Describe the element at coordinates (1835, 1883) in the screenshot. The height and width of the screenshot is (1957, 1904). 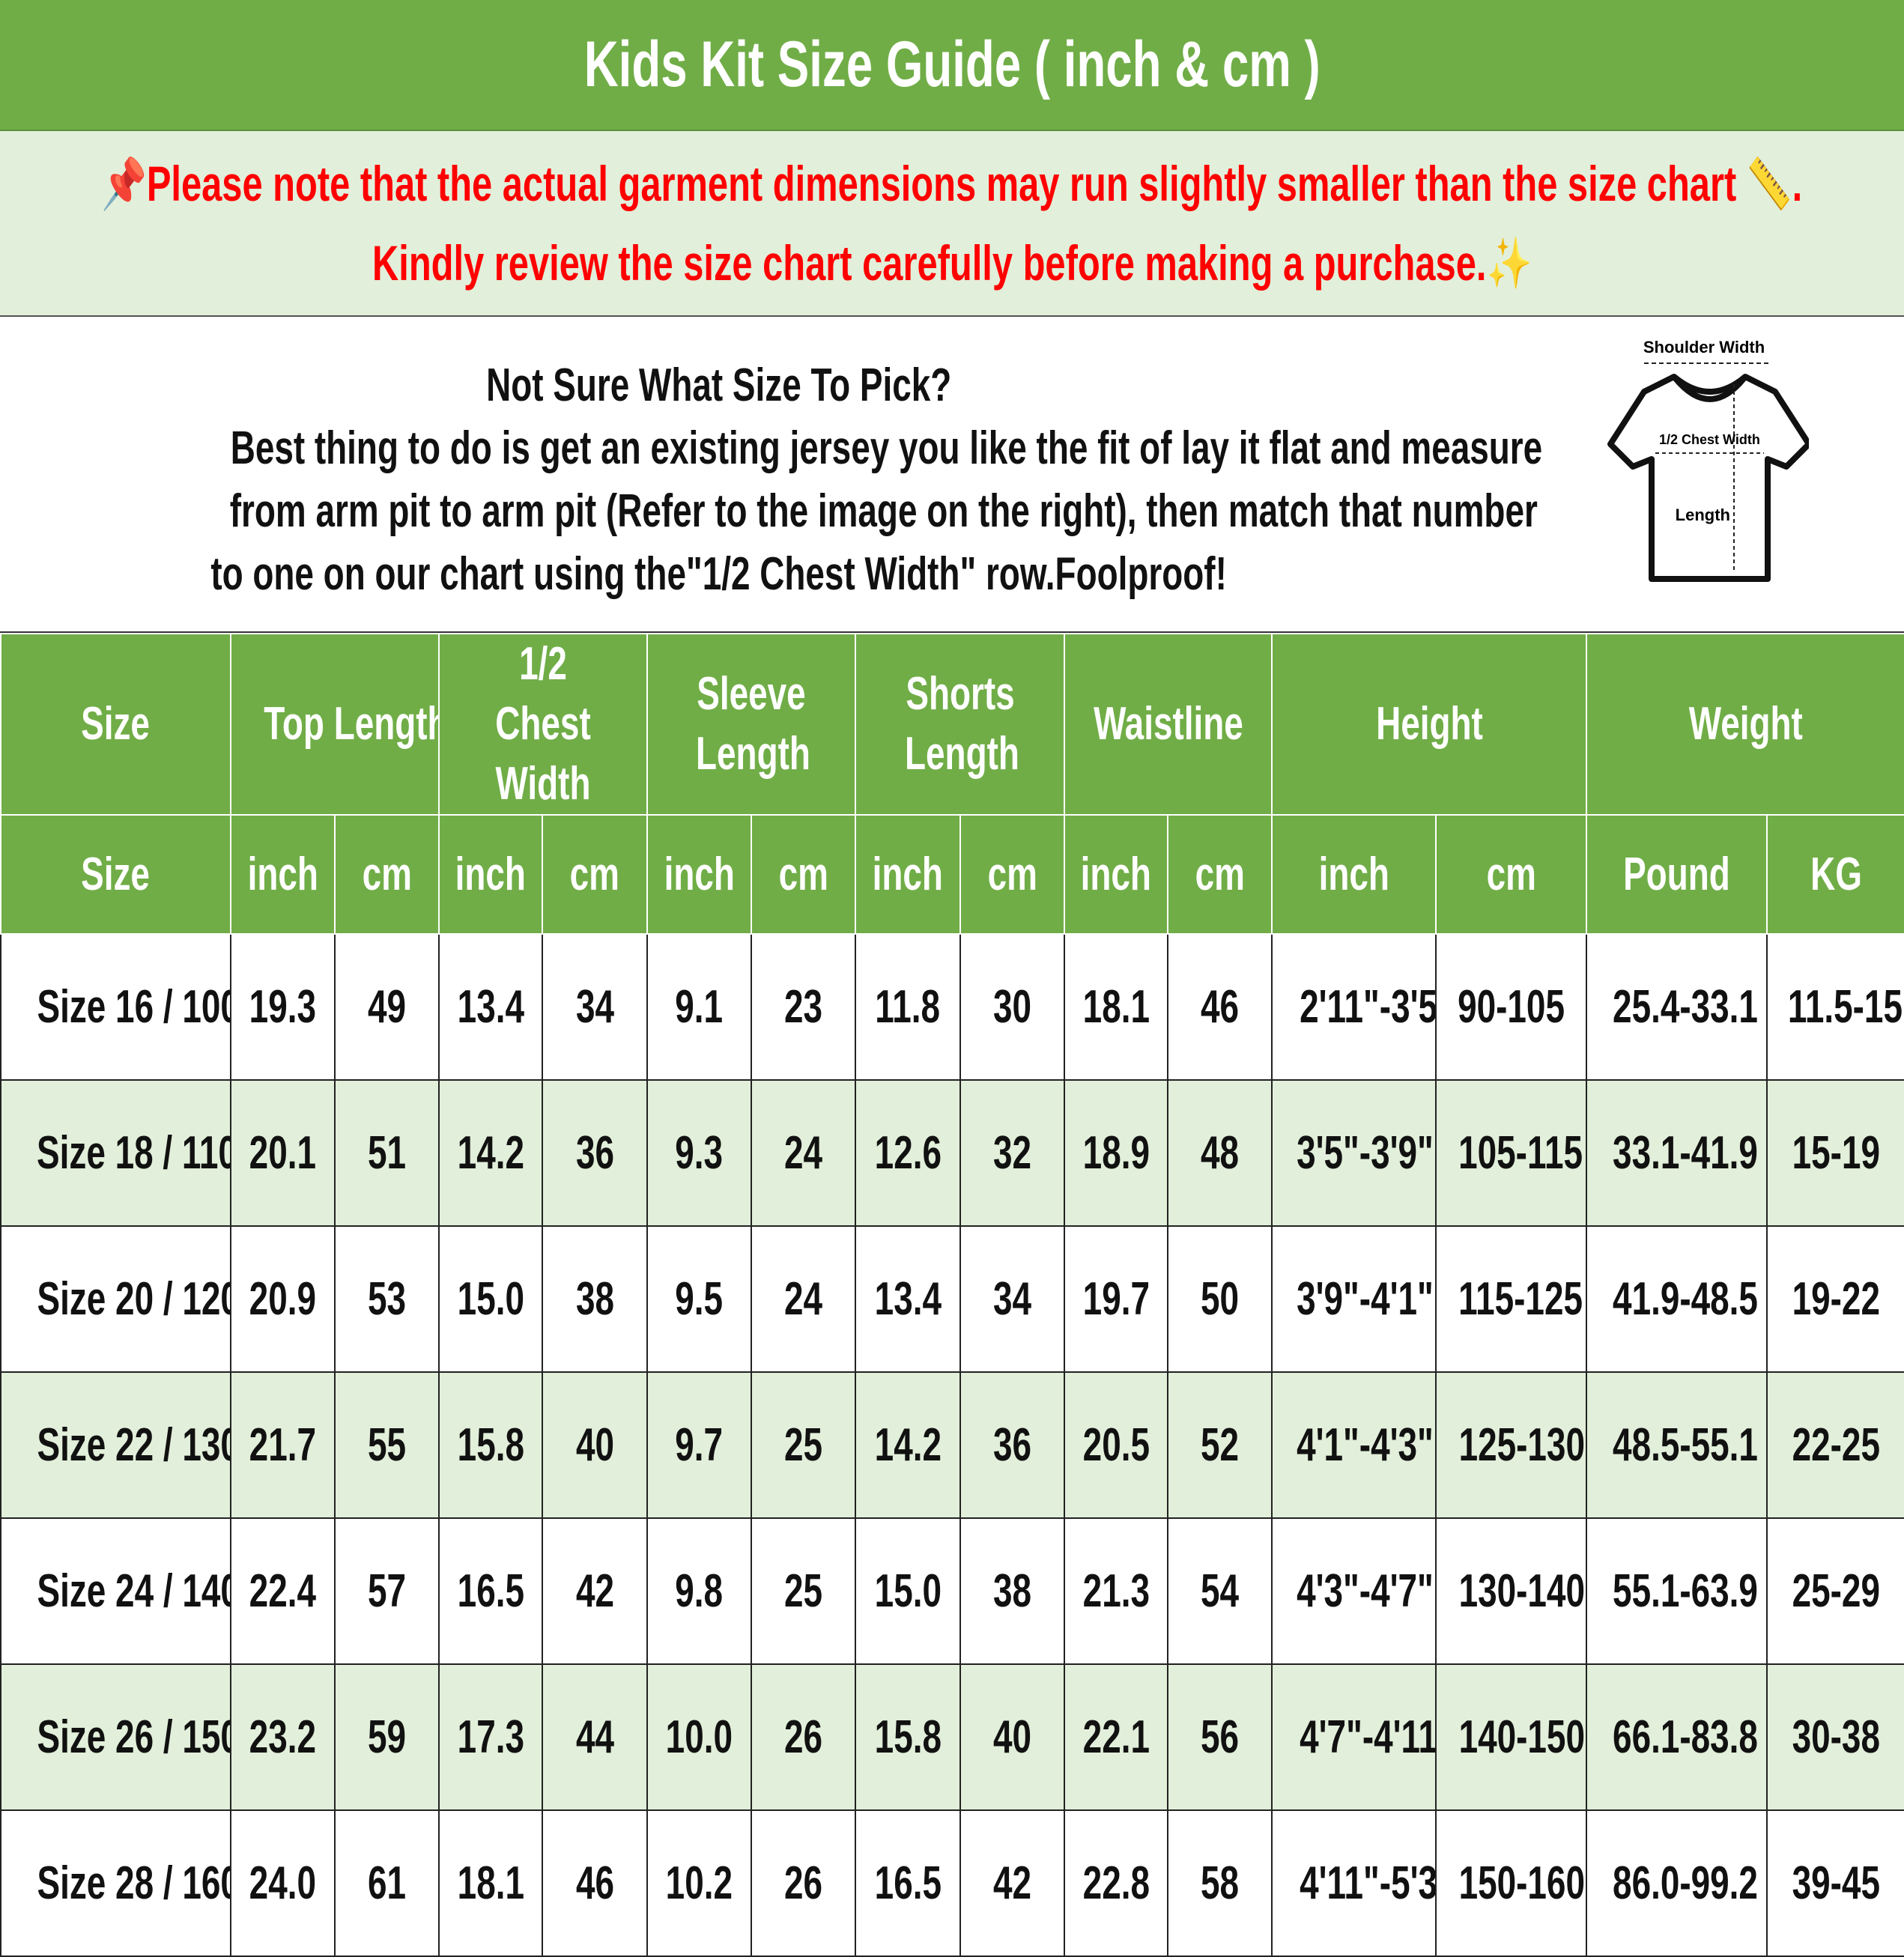
I see `table-cell: 39-45` at that location.